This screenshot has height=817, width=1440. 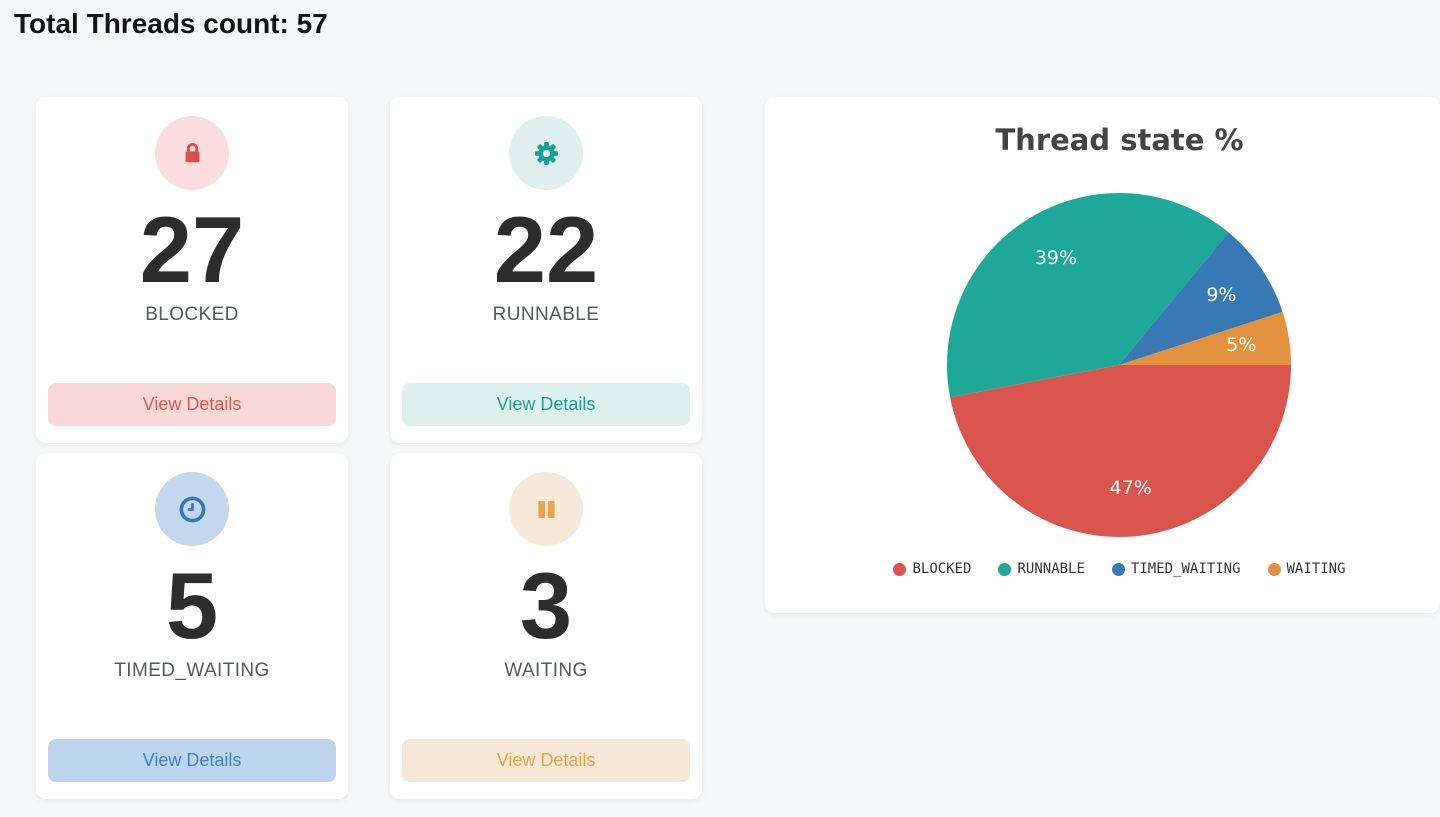 I want to click on stat-card-timed-waiting: 5 TIMED_WAITING View Details, so click(x=192, y=626).